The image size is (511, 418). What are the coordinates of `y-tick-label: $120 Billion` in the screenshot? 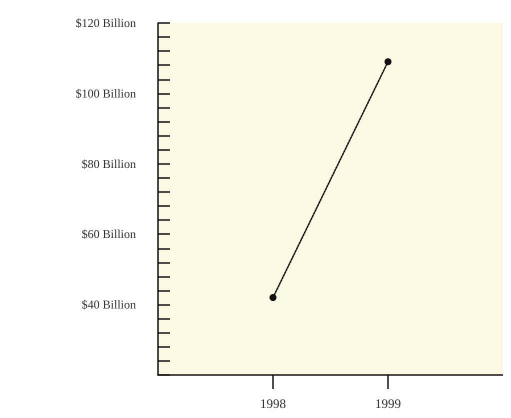 It's located at (106, 23).